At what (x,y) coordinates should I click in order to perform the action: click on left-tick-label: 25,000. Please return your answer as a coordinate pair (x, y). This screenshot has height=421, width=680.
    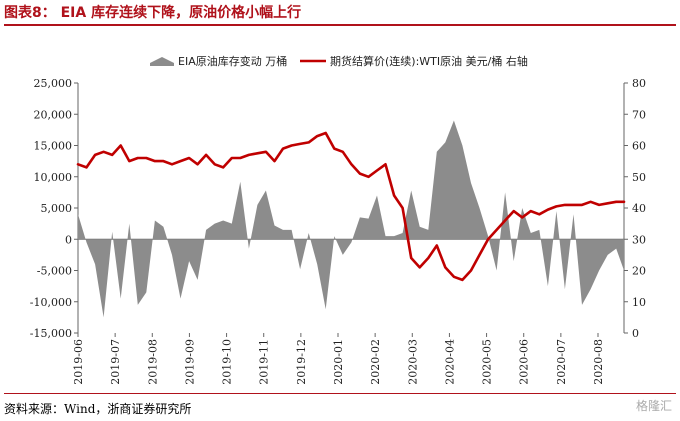
    Looking at the image, I should click on (53, 83).